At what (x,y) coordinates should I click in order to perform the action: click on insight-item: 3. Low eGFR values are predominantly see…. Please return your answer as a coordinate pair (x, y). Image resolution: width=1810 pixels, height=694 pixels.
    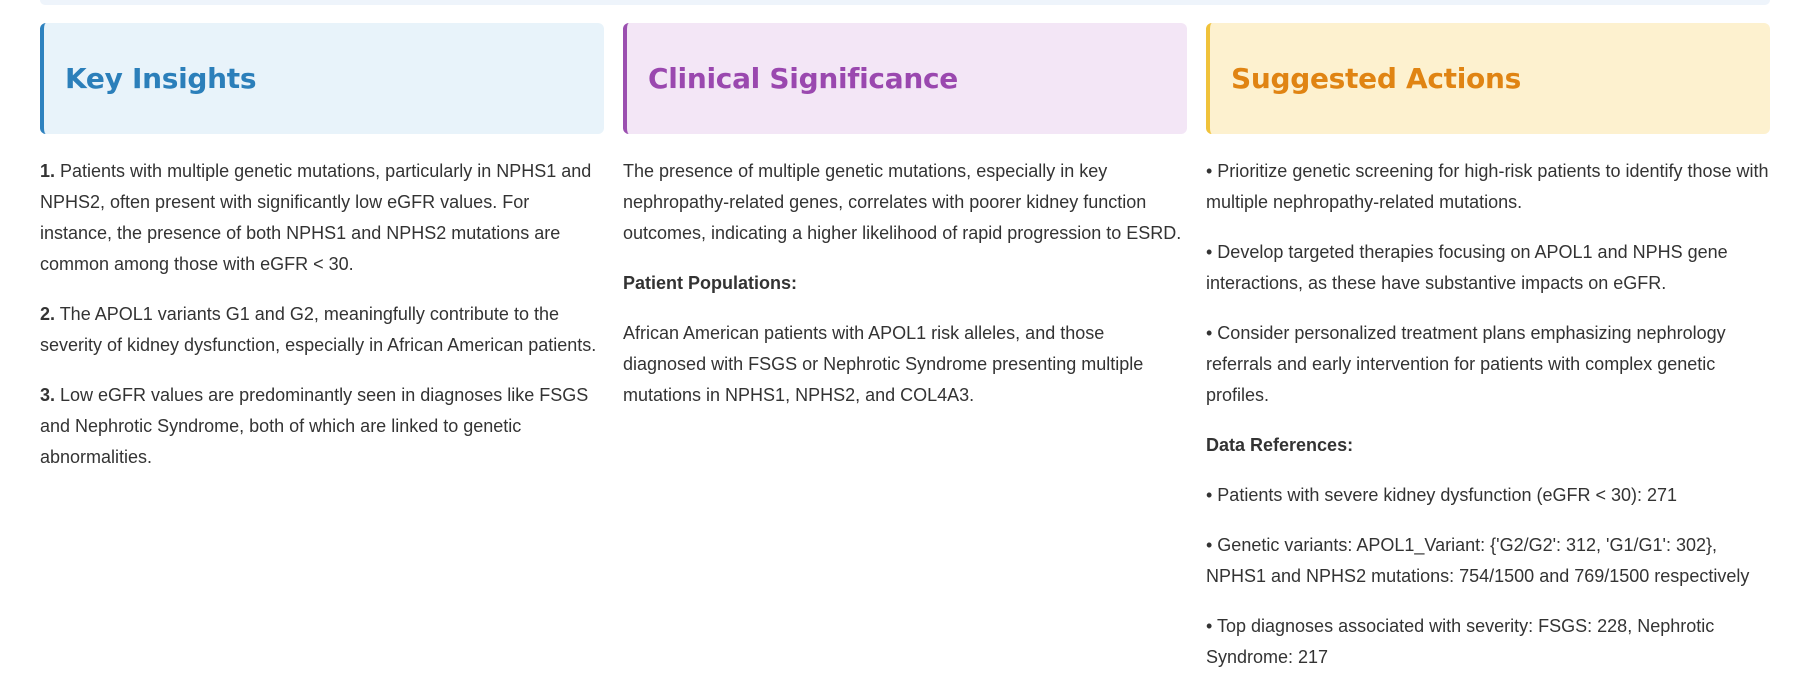
    Looking at the image, I should click on (322, 426).